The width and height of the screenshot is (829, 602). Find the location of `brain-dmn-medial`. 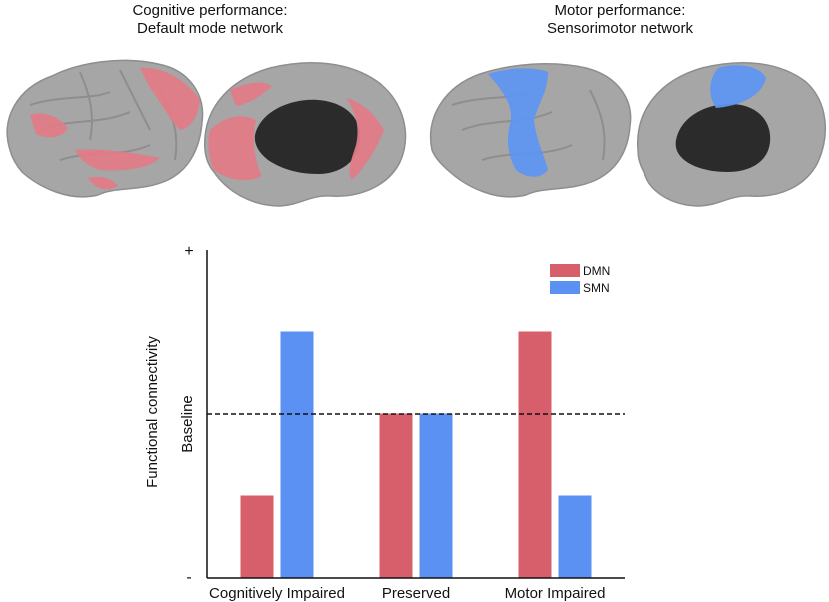

brain-dmn-medial is located at coordinates (305, 134).